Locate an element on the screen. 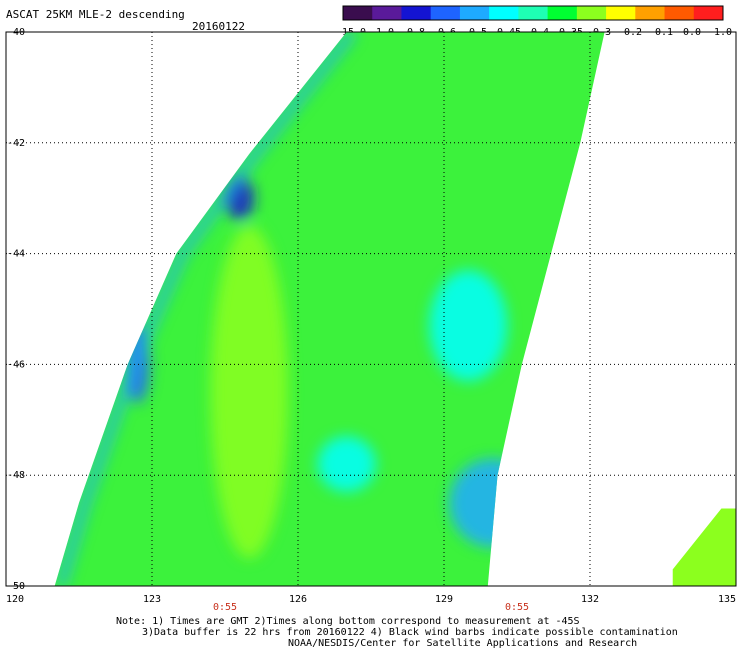 Image resolution: width=740 pixels, height=650 pixels. y-tick-label: -42 is located at coordinates (16, 143).